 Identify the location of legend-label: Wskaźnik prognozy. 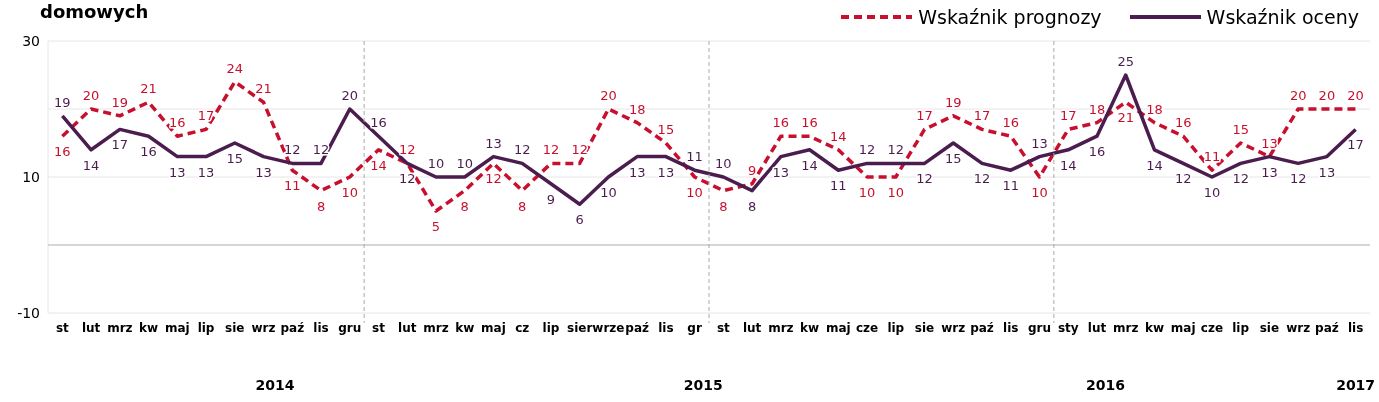
(1010, 17).